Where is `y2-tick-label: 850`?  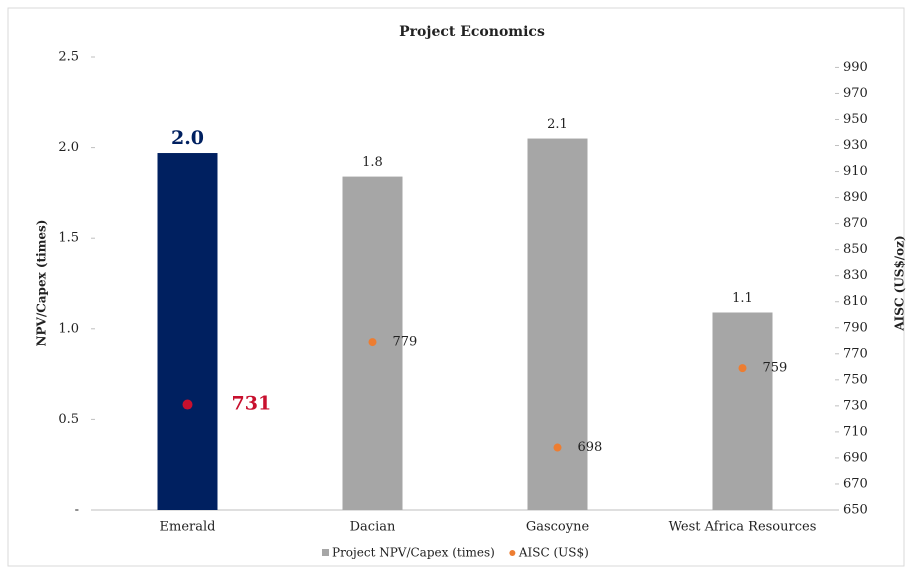
y2-tick-label: 850 is located at coordinates (855, 249).